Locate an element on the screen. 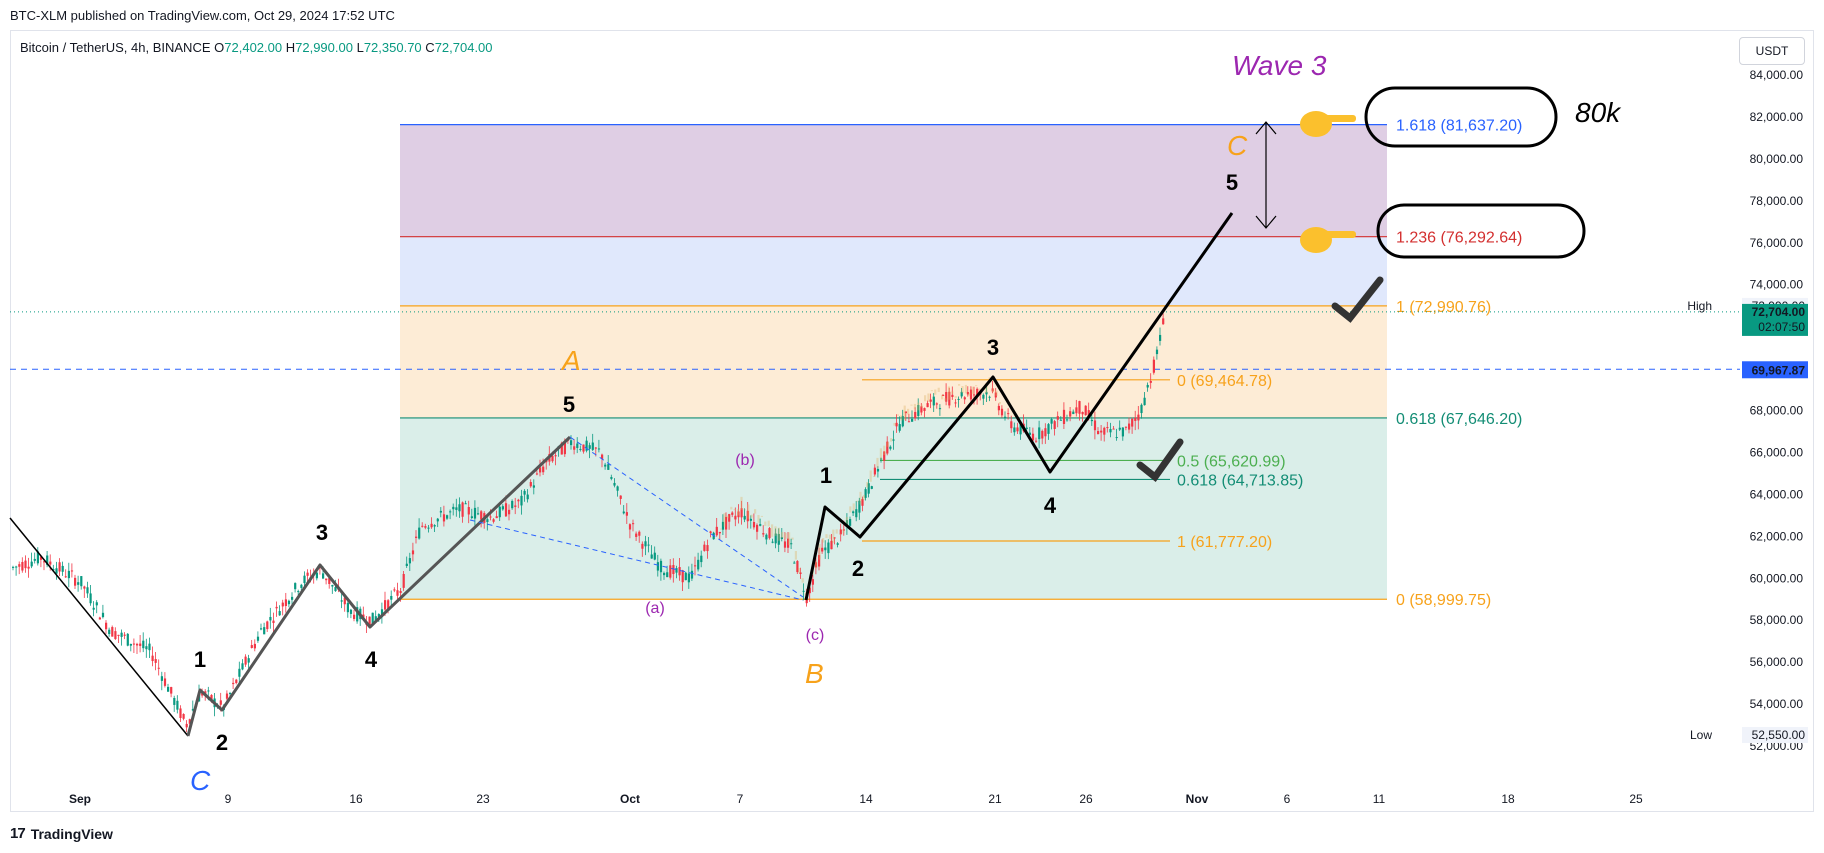  target-arrow-down-icon is located at coordinates (1266, 222).